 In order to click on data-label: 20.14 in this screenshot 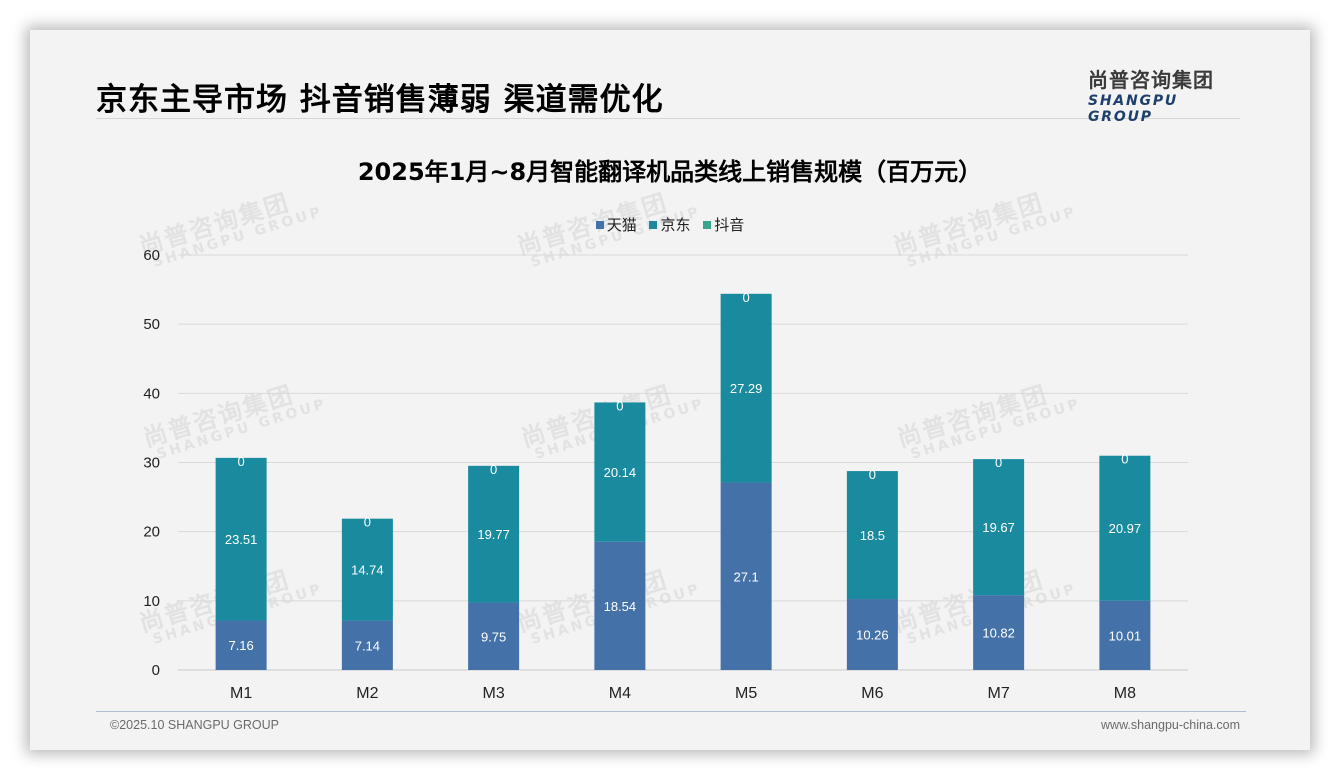, I will do `click(620, 472)`.